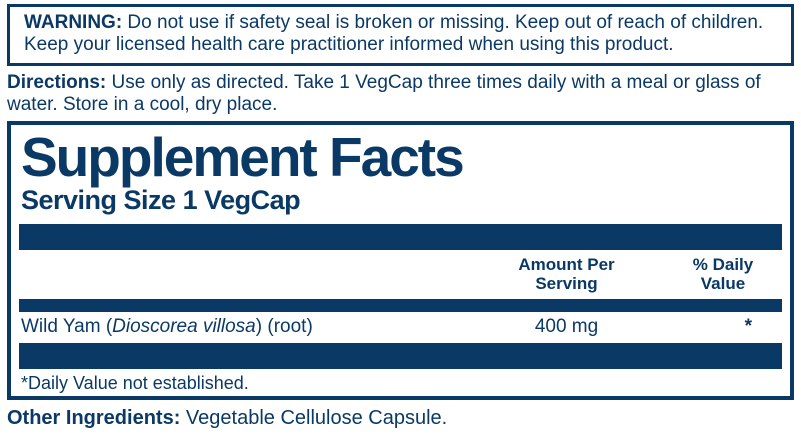 This screenshot has width=801, height=440. I want to click on column-header-row: Amount Per Serving % Daily Value, so click(400, 274).